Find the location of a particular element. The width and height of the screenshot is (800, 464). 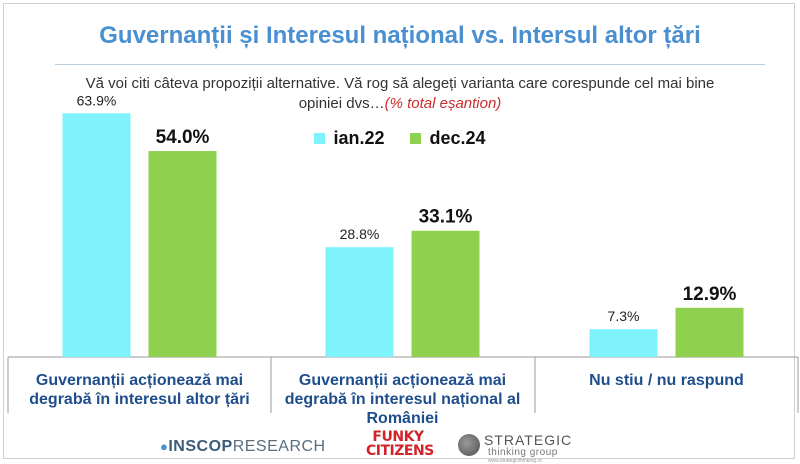

bar-dec.24-1 is located at coordinates (445, 293).